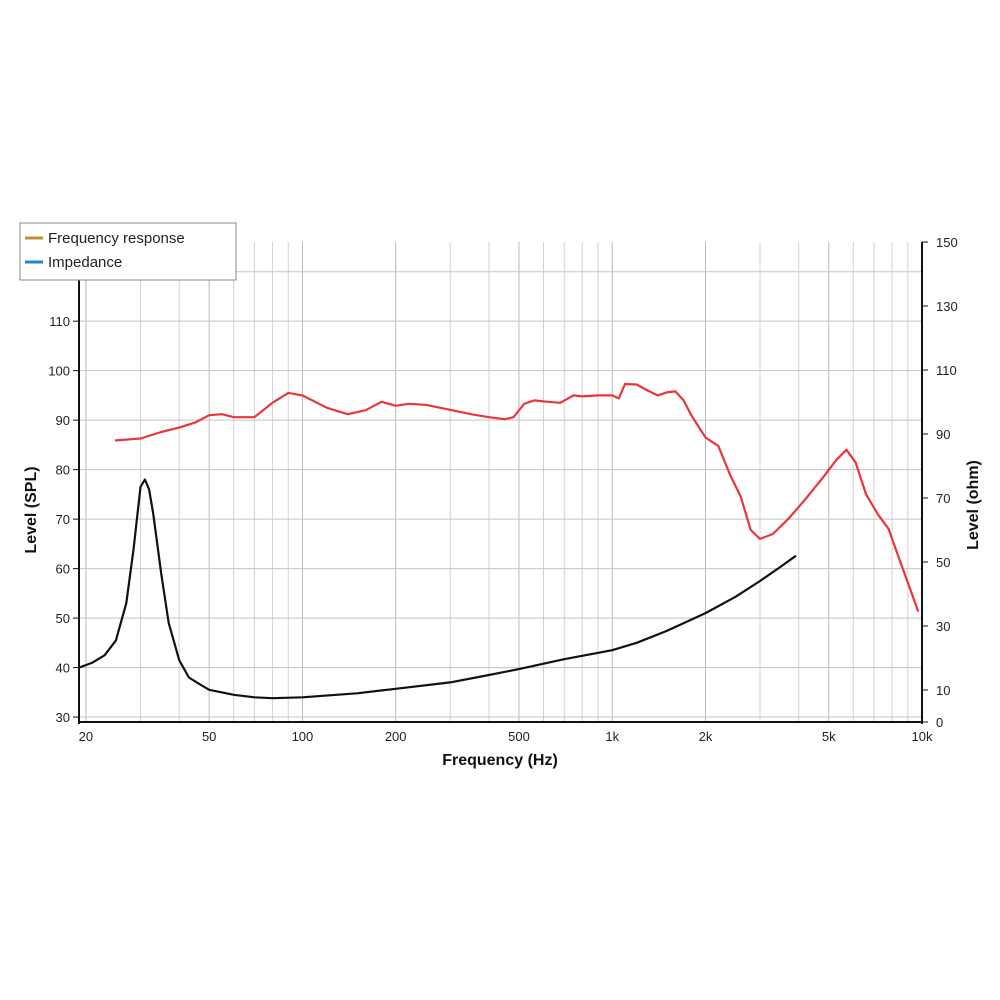 The height and width of the screenshot is (1000, 1000). What do you see at coordinates (519, 736) in the screenshot?
I see `x-tick-label: 500` at bounding box center [519, 736].